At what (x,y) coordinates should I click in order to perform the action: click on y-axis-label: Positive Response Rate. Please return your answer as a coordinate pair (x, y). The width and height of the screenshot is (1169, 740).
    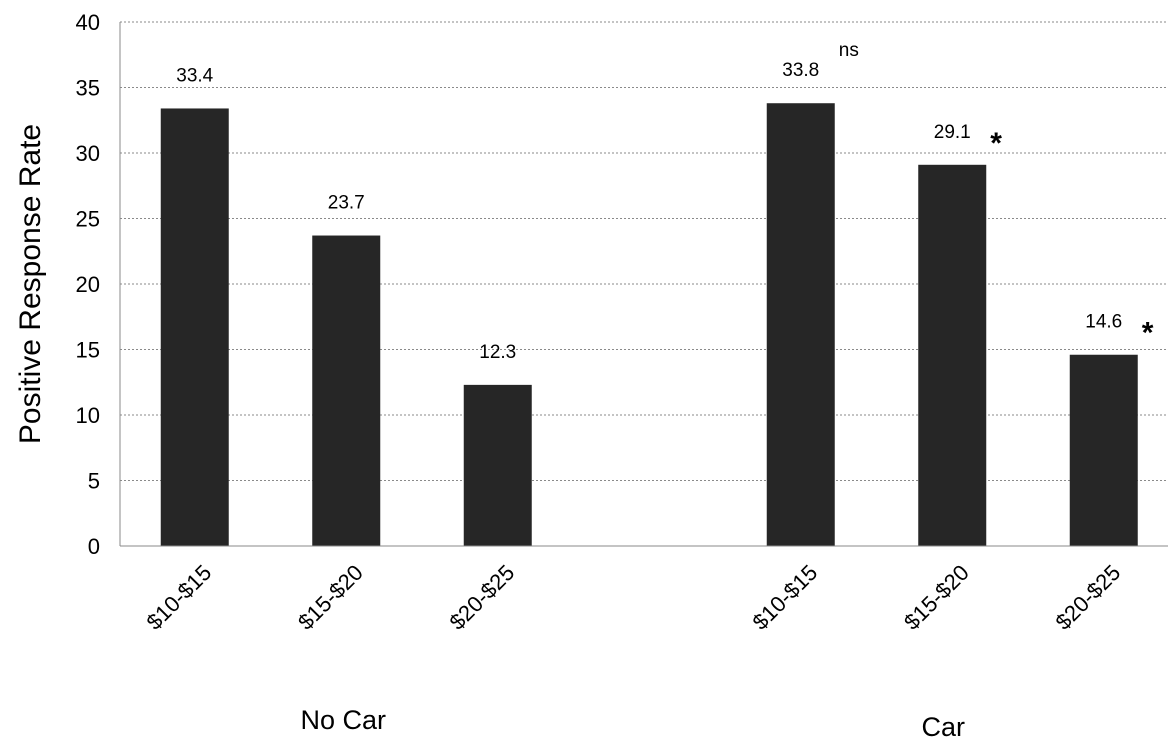
    Looking at the image, I should click on (30, 284).